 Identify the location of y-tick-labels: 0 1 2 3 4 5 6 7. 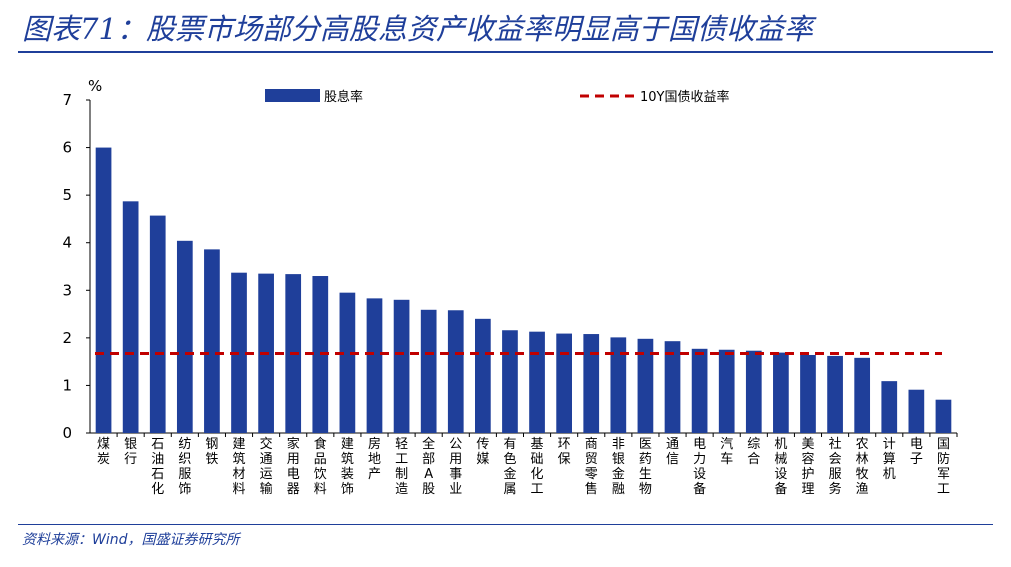
(67, 266).